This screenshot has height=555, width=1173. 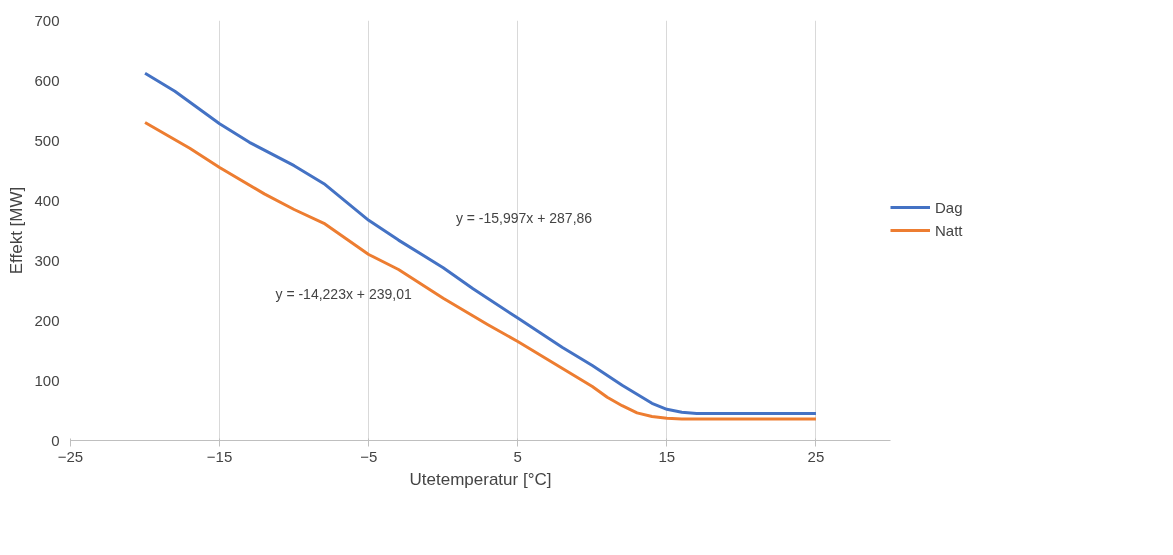 I want to click on y-tick-label: 0, so click(x=55, y=440).